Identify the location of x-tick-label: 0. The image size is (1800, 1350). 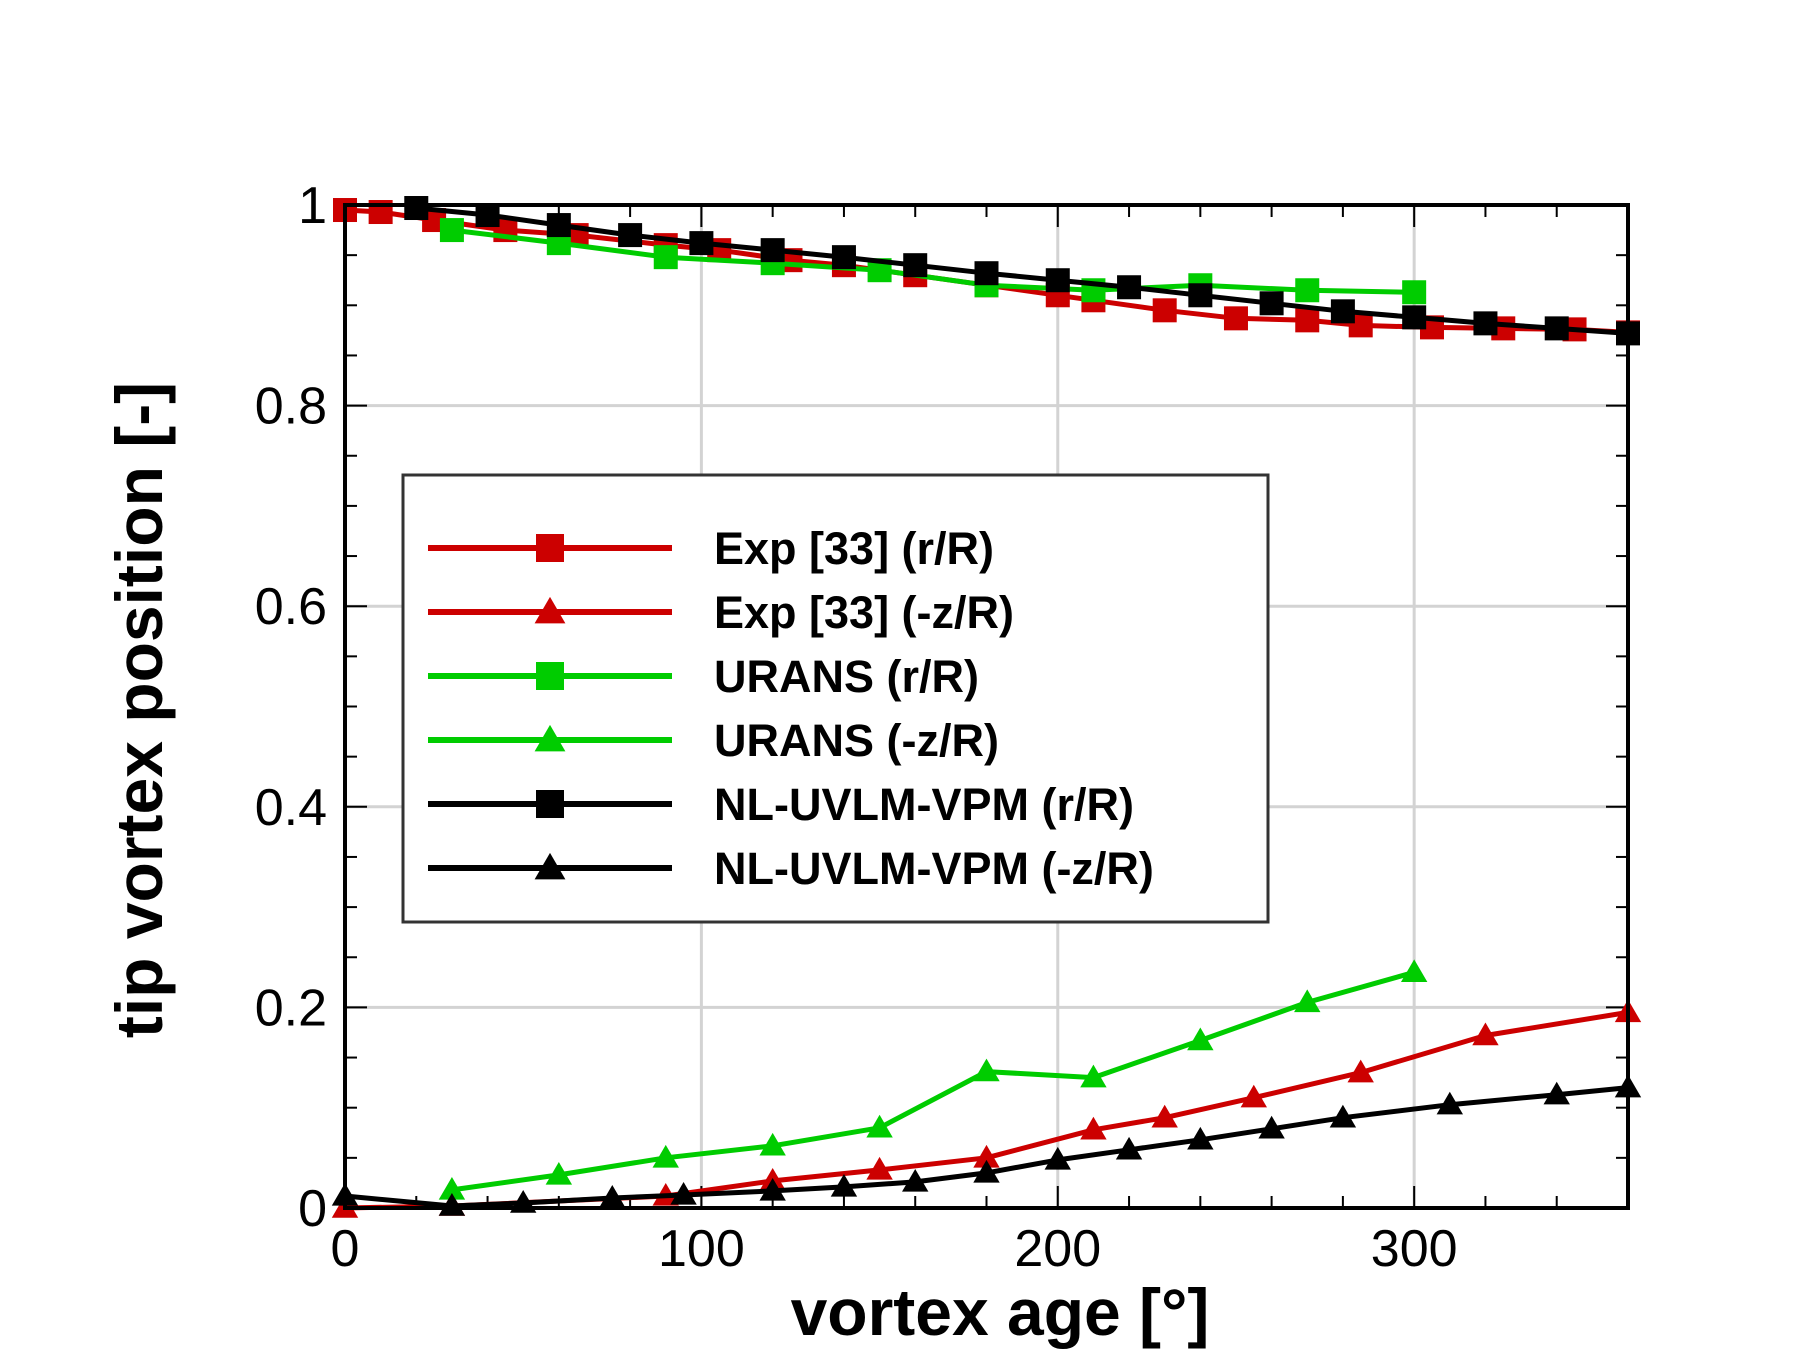
(345, 1249).